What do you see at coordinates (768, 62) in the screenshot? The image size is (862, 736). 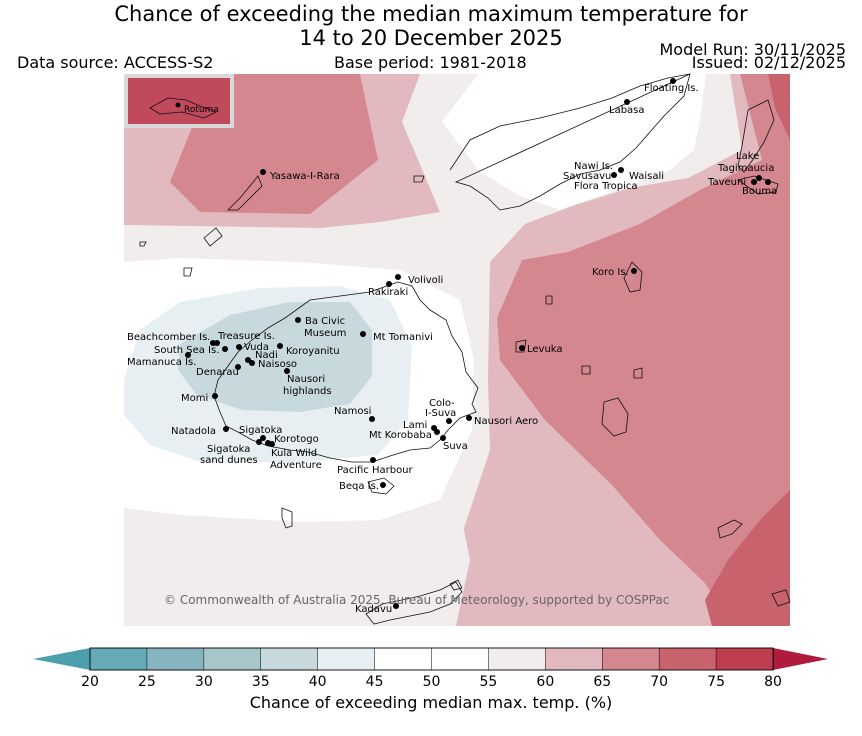 I see `issued-date: Issued: 02/12/2025` at bounding box center [768, 62].